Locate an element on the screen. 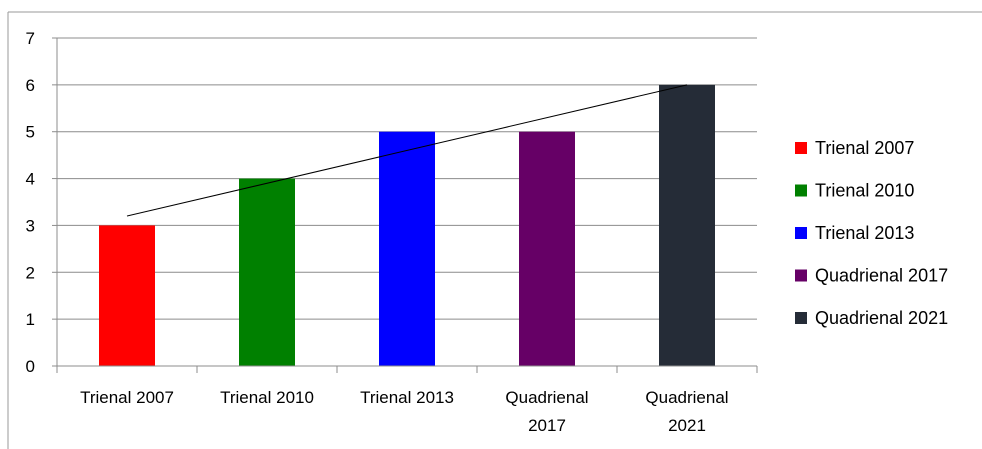 The height and width of the screenshot is (449, 982). legend-item: Trienal 2013 is located at coordinates (854, 233).